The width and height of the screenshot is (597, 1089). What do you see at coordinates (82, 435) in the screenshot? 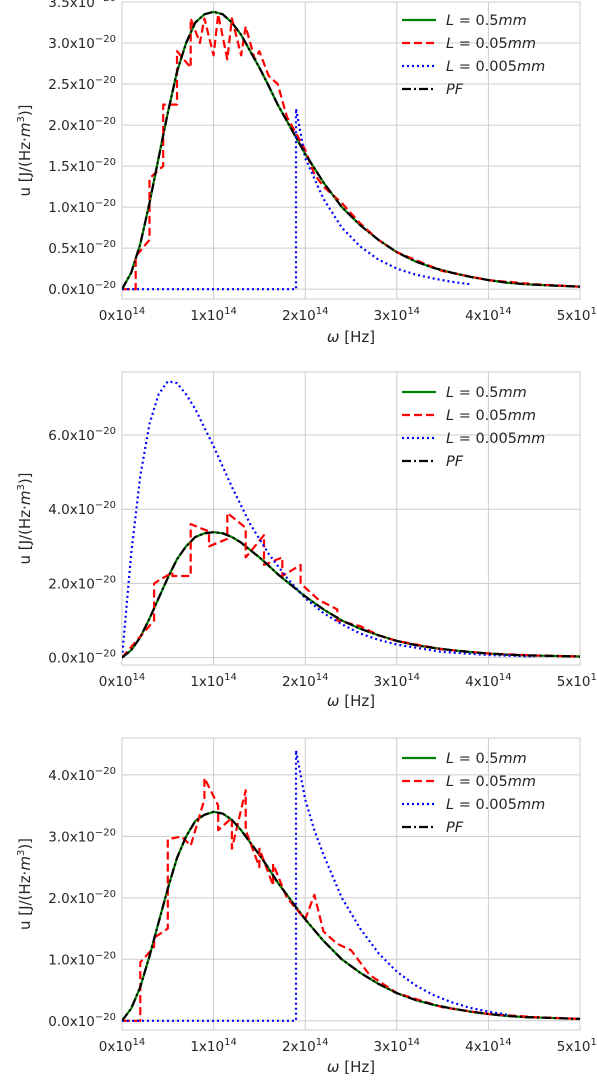
I see `y-tick-label: 6.0x10⁻²⁰` at bounding box center [82, 435].